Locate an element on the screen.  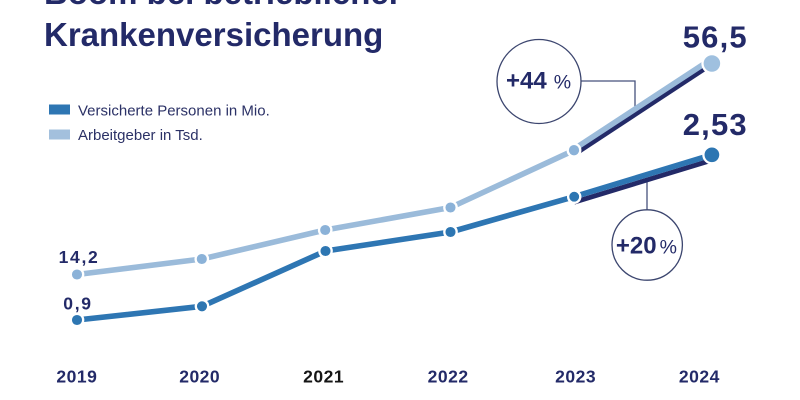
svg-text: Versicherte Personen in Mio. is located at coordinates (174, 110).